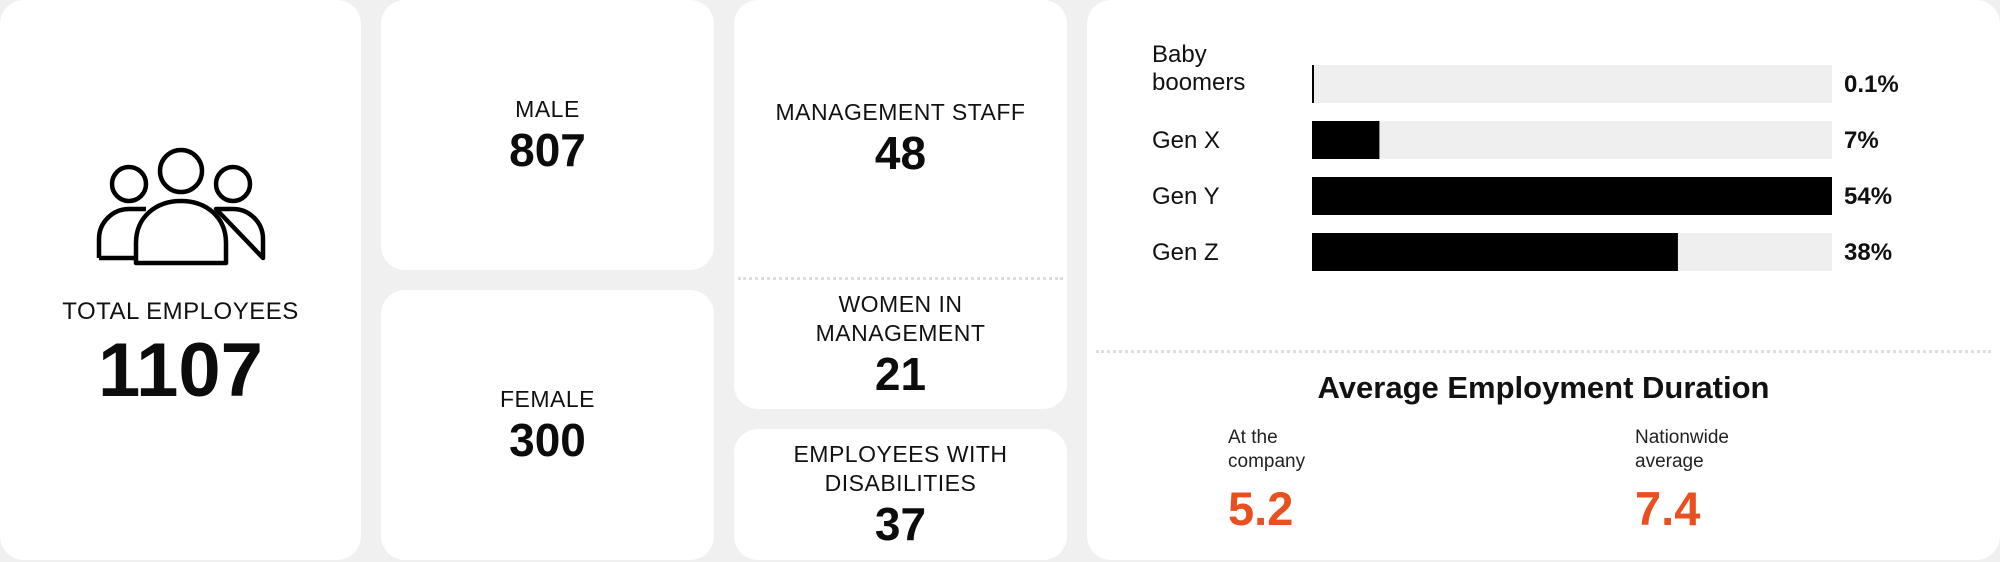 Image resolution: width=2000 pixels, height=562 pixels. Describe the element at coordinates (1765, 480) in the screenshot. I see `avg-nationwide-block: Nationwide average 7.4` at that location.